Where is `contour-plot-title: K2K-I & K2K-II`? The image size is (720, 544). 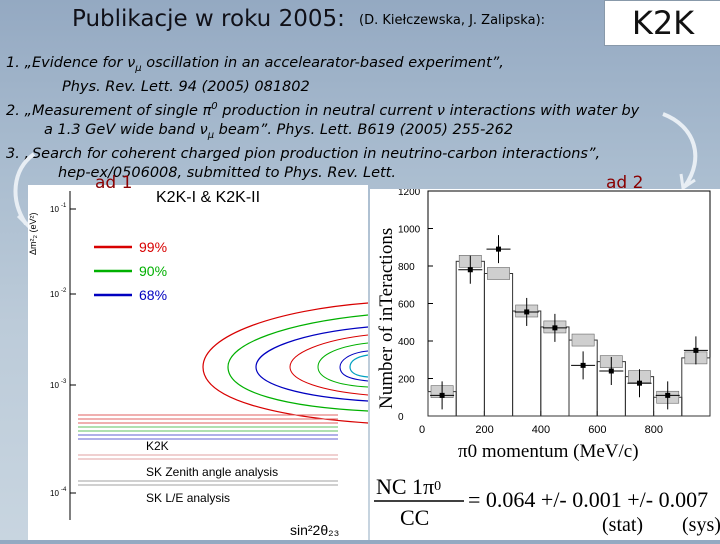
contour-plot-title: K2K-I & K2K-II is located at coordinates (208, 197).